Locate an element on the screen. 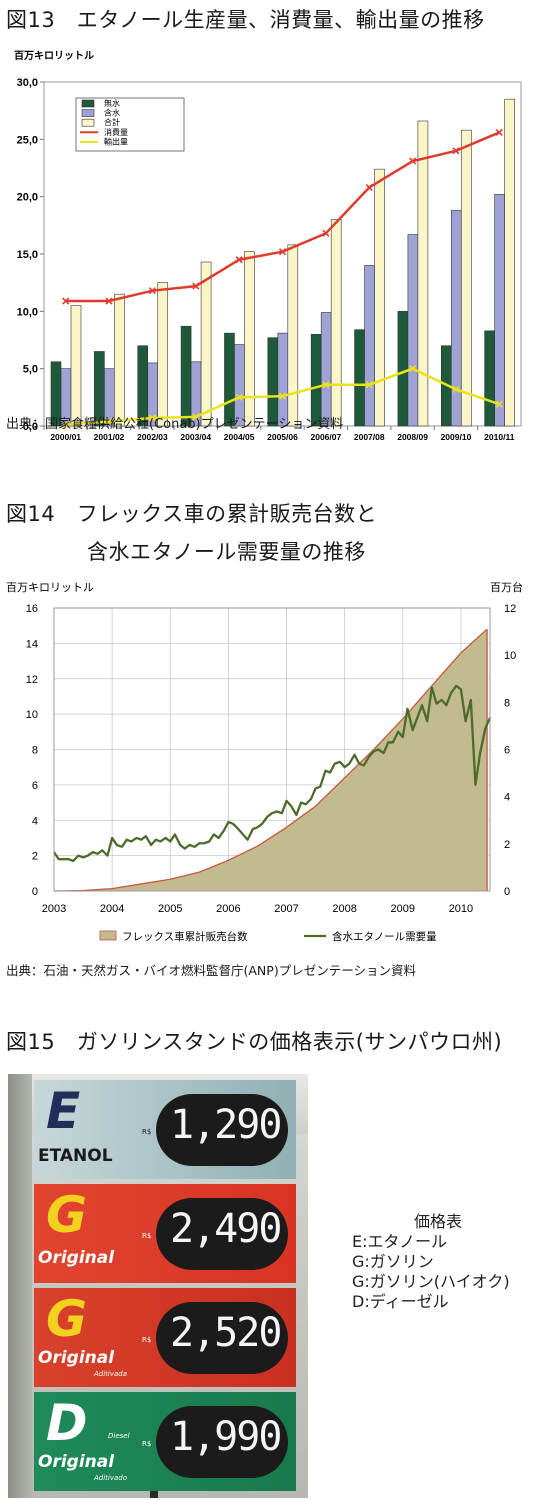 This screenshot has height=1500, width=537. fig14-xtick-label: 2009 is located at coordinates (403, 909).